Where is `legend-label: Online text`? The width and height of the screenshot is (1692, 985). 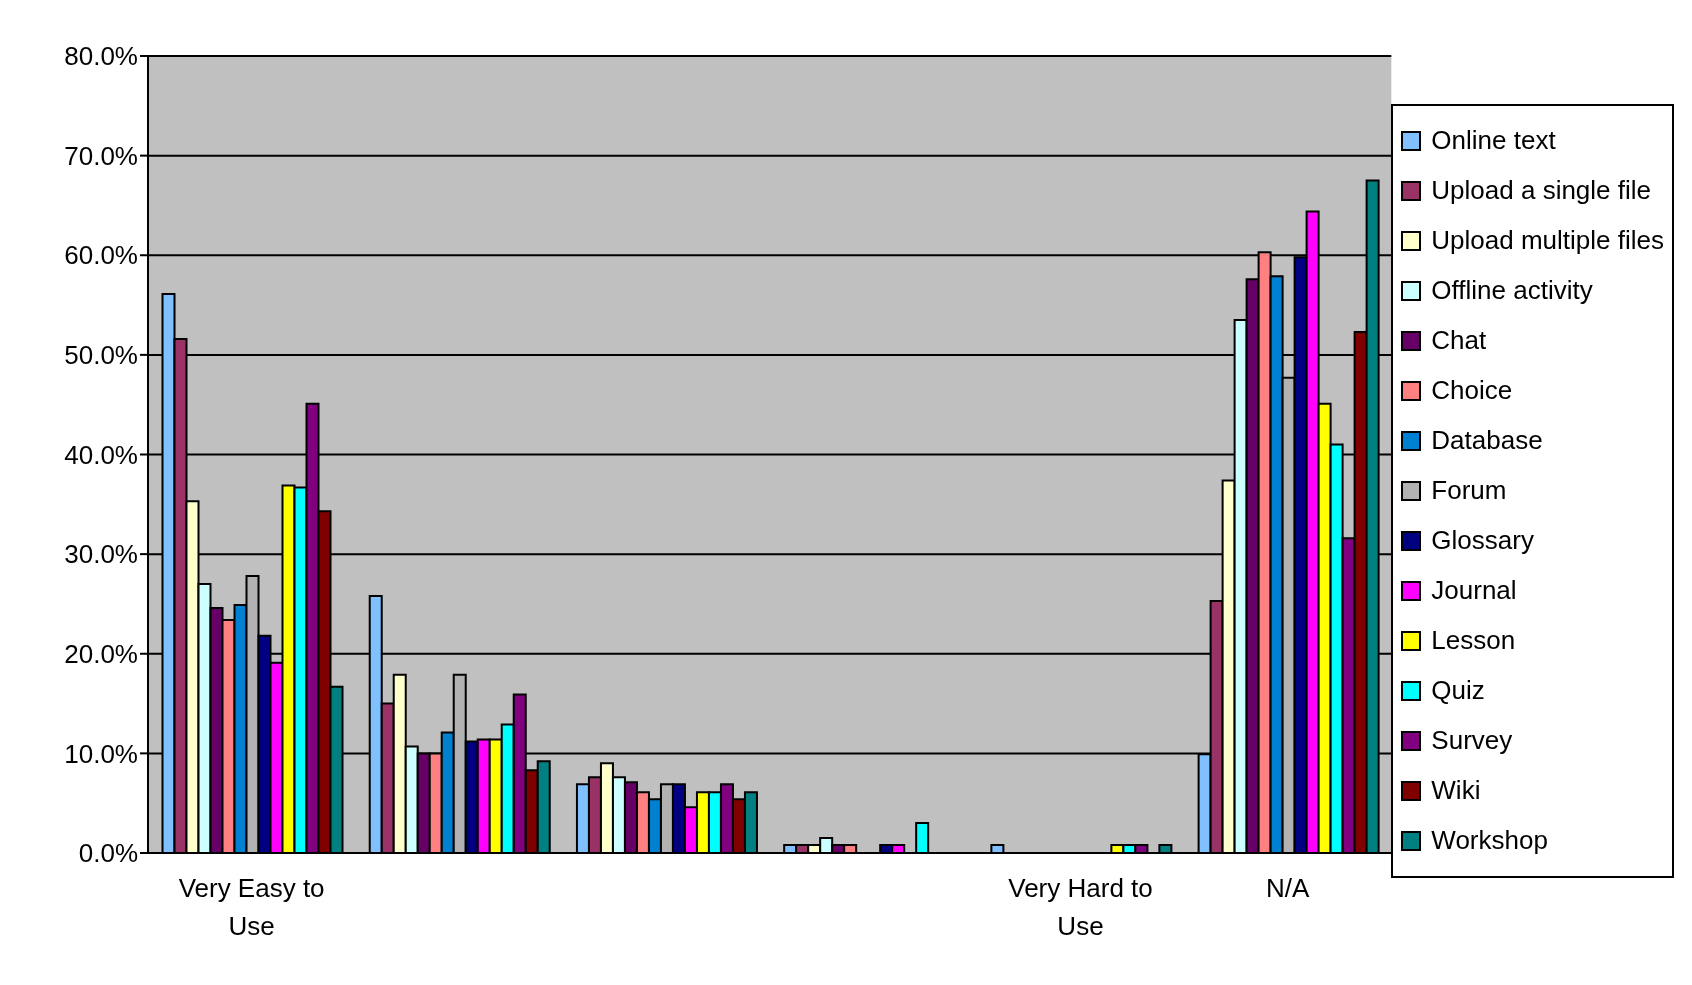
legend-label: Online text is located at coordinates (1493, 140).